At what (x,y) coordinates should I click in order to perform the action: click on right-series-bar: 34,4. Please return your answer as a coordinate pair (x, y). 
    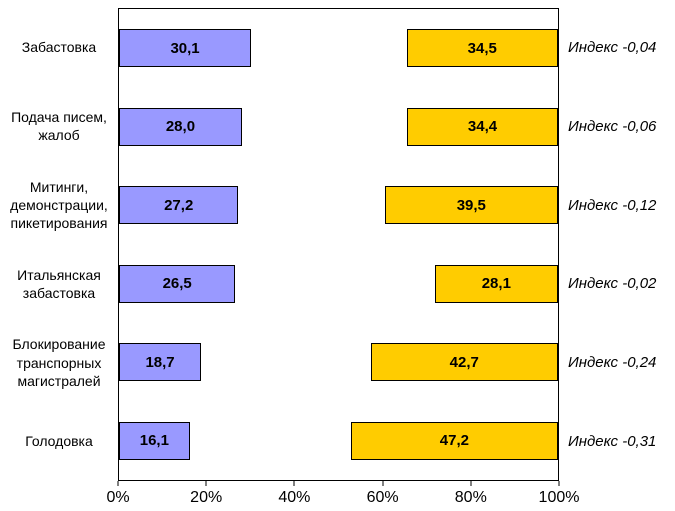
    Looking at the image, I should click on (482, 126).